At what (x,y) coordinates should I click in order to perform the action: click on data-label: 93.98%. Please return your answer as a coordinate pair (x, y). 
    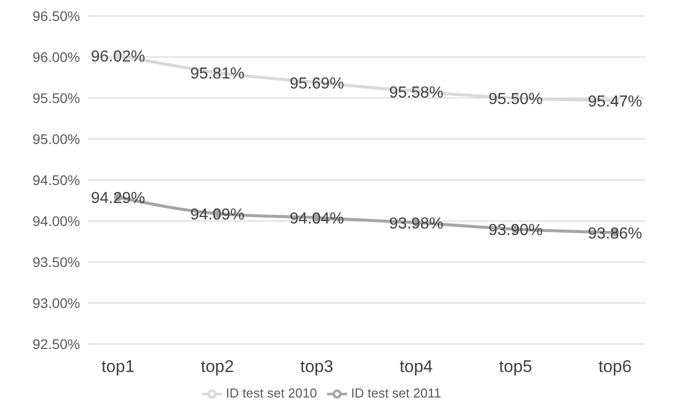
    Looking at the image, I should click on (416, 224).